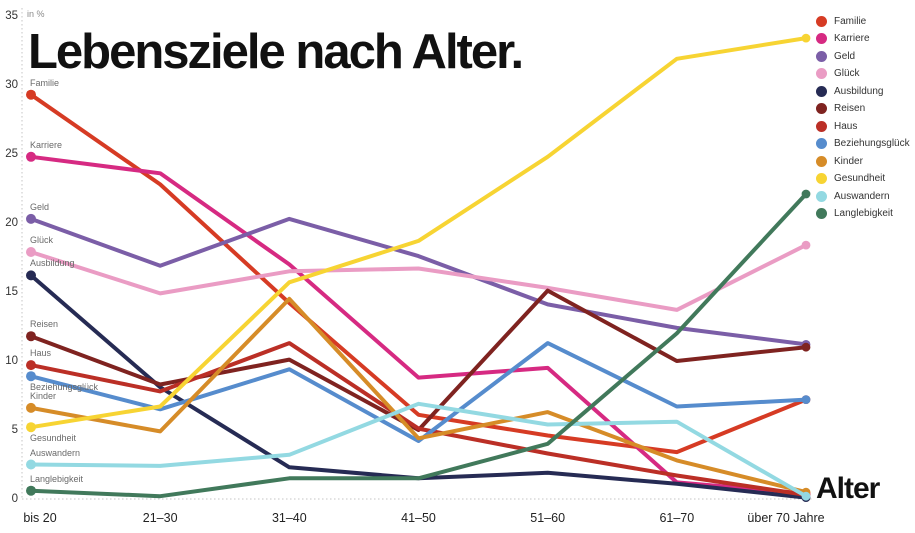  What do you see at coordinates (848, 161) in the screenshot?
I see `legend-label-kinder: Kinder` at bounding box center [848, 161].